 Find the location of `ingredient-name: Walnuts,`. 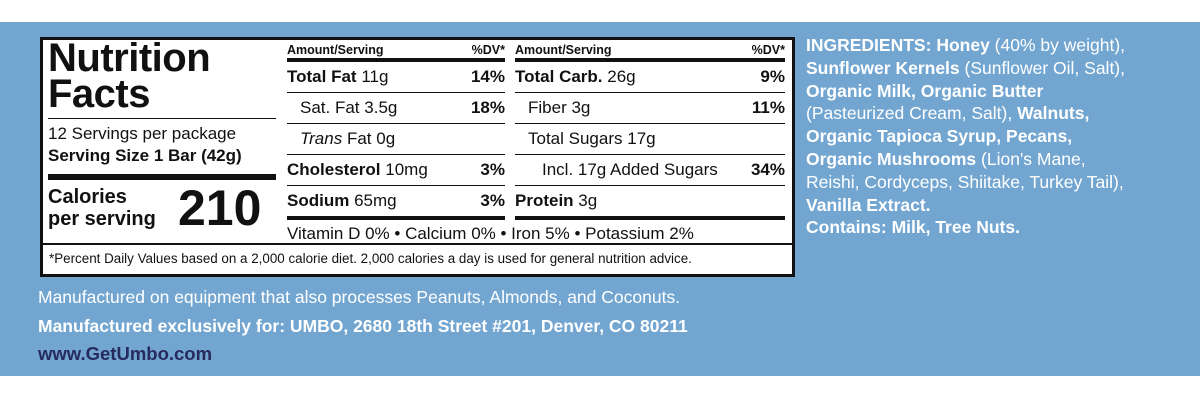

ingredient-name: Walnuts, is located at coordinates (1053, 113).